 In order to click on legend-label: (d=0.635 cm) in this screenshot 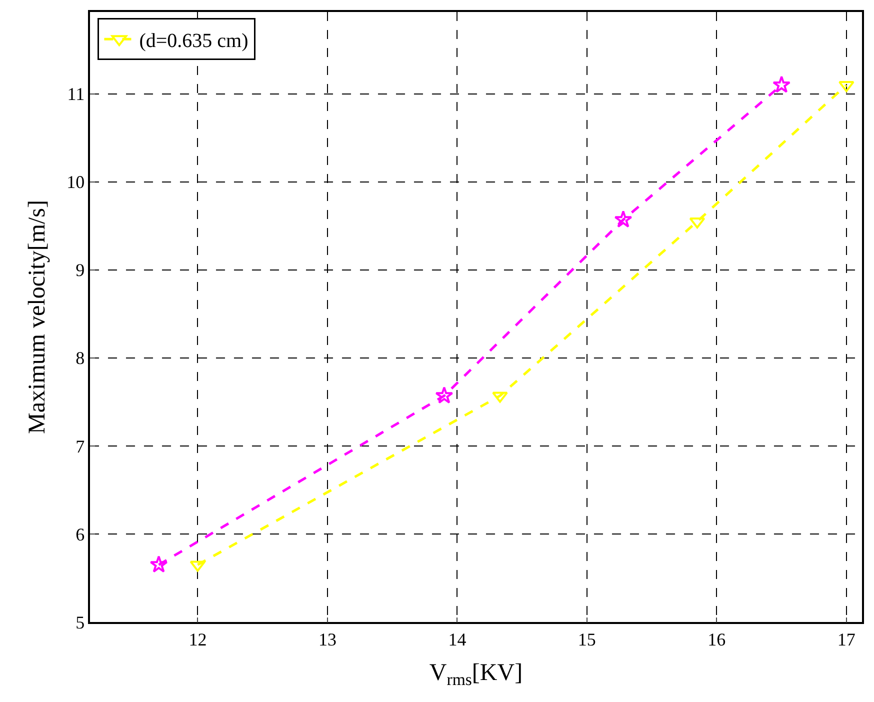, I will do `click(193, 41)`.